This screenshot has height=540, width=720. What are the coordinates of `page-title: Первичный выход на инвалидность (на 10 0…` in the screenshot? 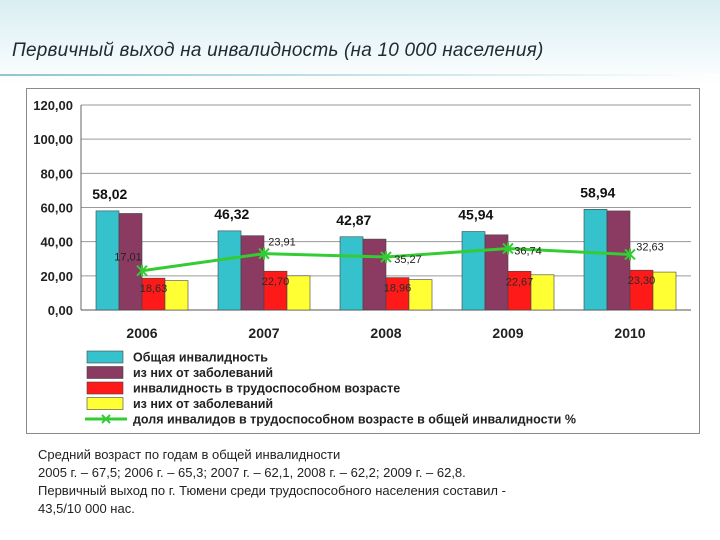 It's located at (278, 50).